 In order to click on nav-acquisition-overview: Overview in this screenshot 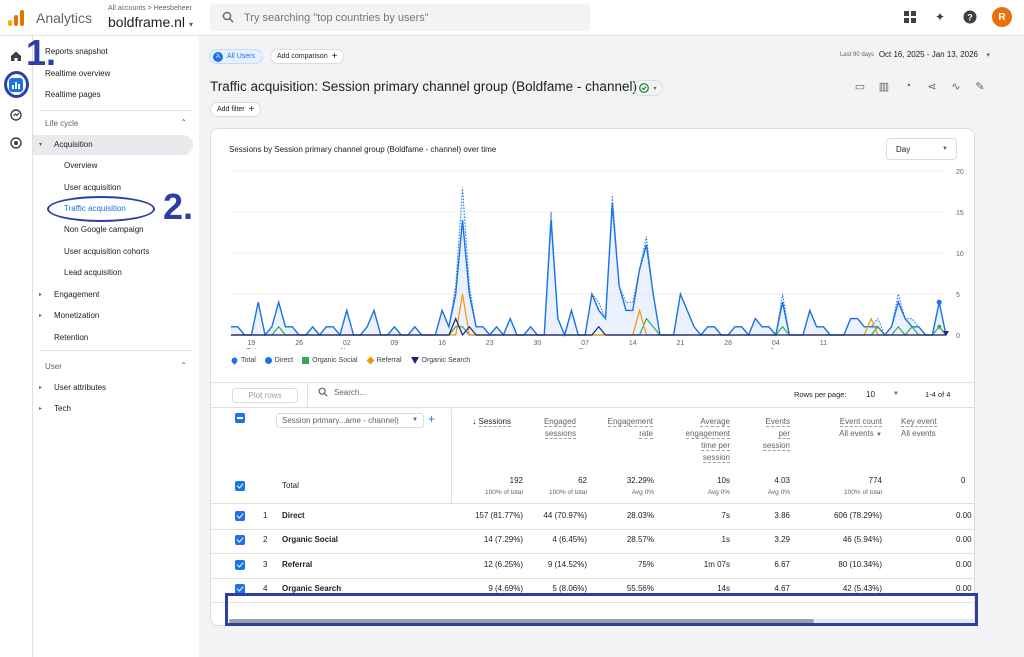, I will do `click(81, 165)`.